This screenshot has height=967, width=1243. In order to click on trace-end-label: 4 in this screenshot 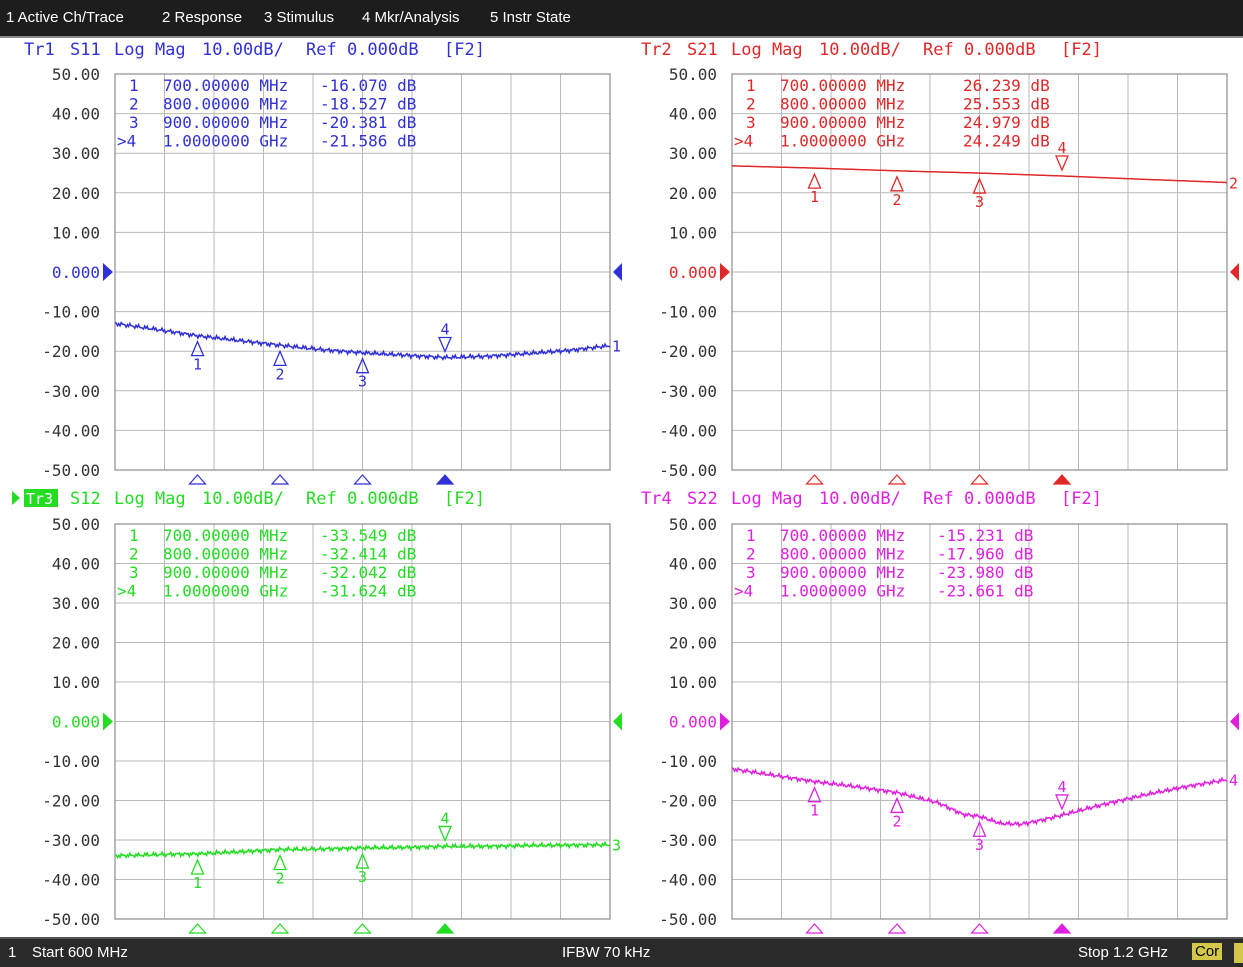, I will do `click(1233, 781)`.